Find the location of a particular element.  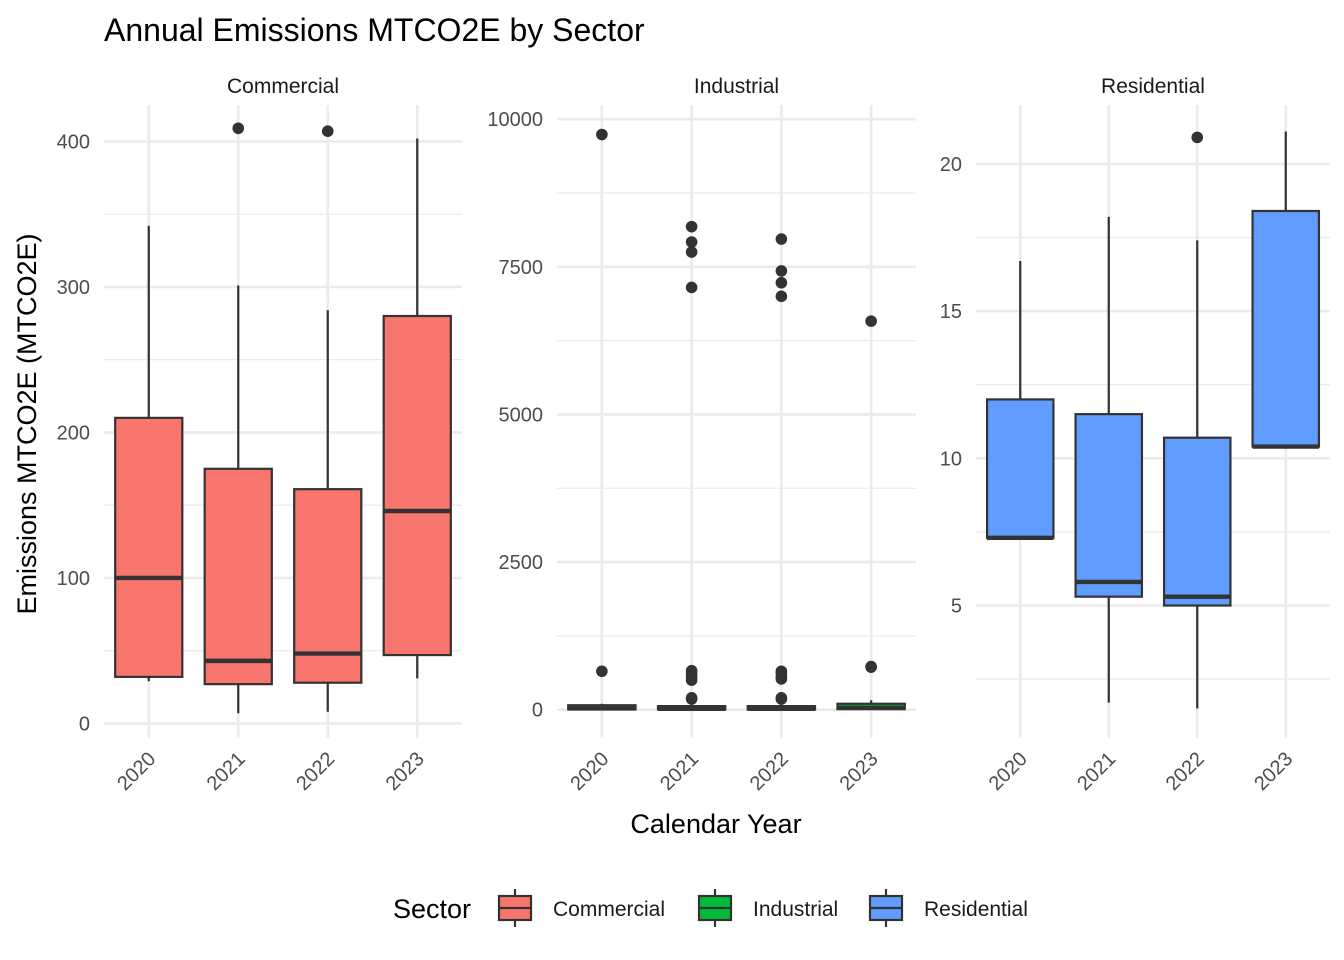

legend-entry-industrial: Industrial is located at coordinates (767, 908).